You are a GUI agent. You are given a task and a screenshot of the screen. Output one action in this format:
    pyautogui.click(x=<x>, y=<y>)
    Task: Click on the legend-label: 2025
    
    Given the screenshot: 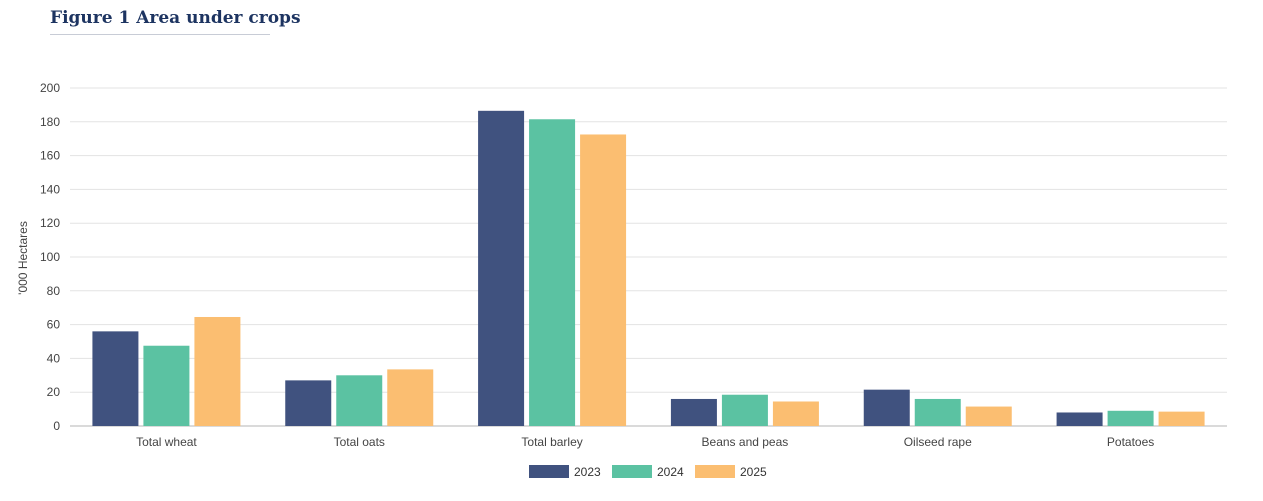 What is the action you would take?
    pyautogui.click(x=753, y=472)
    